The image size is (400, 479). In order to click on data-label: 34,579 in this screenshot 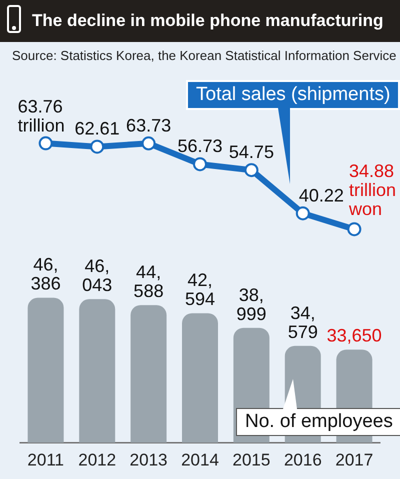, I will do `click(303, 322)`.